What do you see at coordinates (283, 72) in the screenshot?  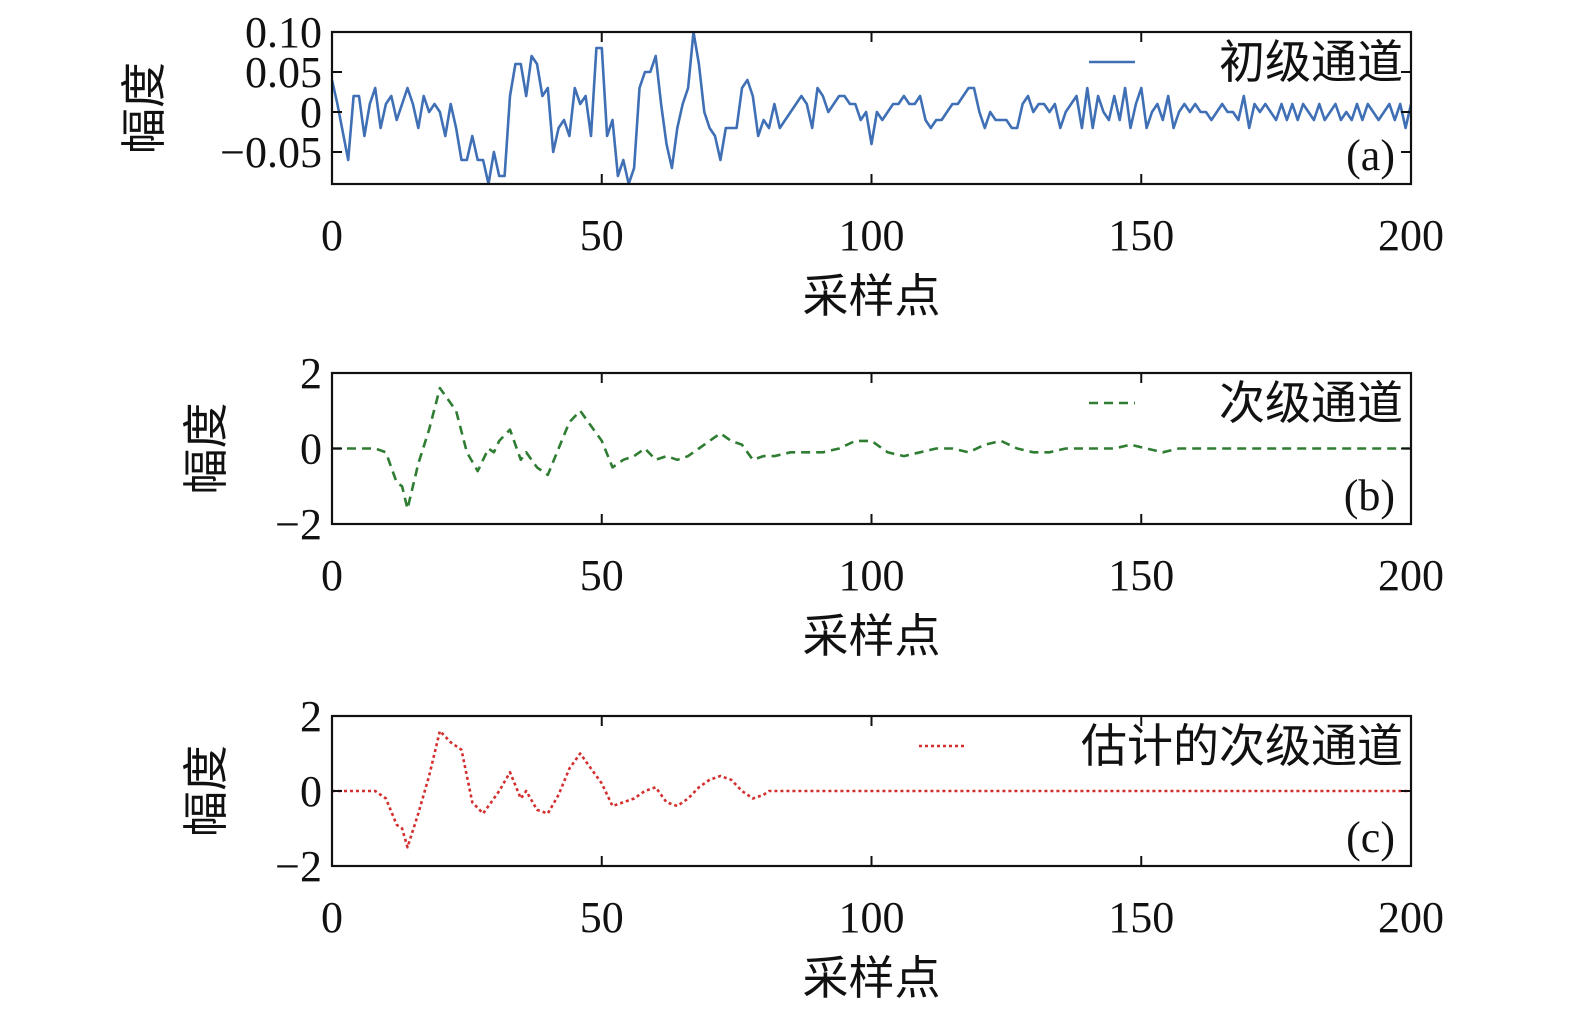 I see `y-tick-label: 0.05` at bounding box center [283, 72].